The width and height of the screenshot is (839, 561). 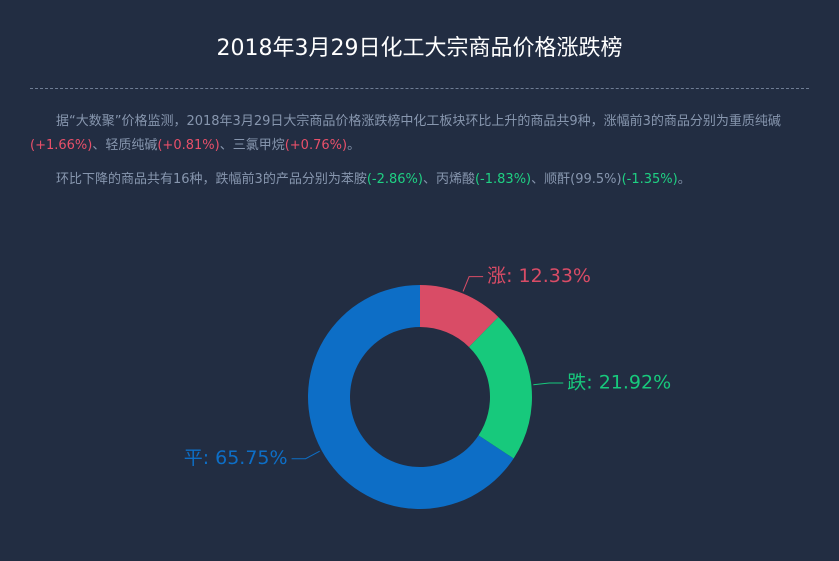 I want to click on text-run: 、丙烯酸, so click(x=448, y=179).